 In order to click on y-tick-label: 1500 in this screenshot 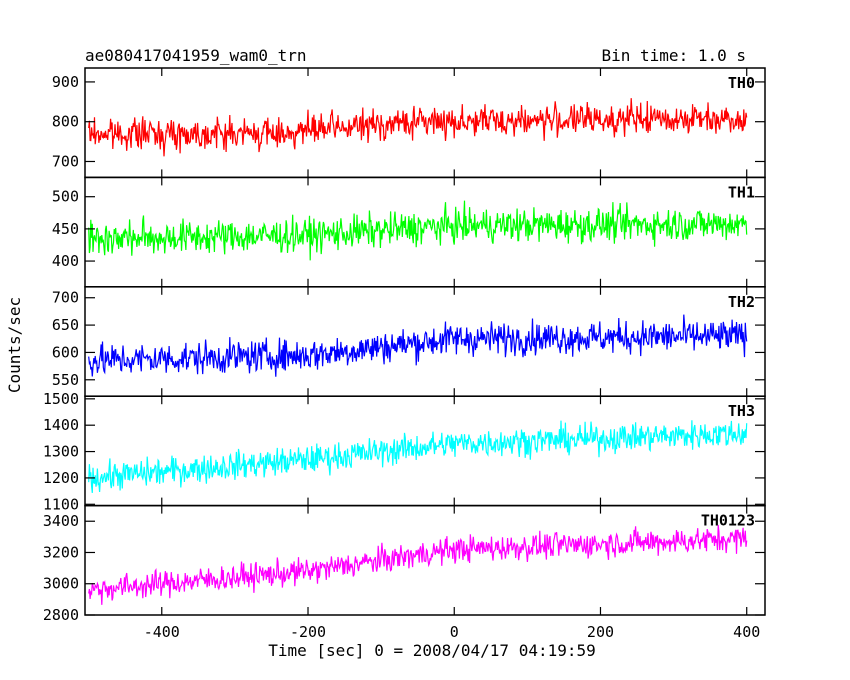, I will do `click(61, 399)`.